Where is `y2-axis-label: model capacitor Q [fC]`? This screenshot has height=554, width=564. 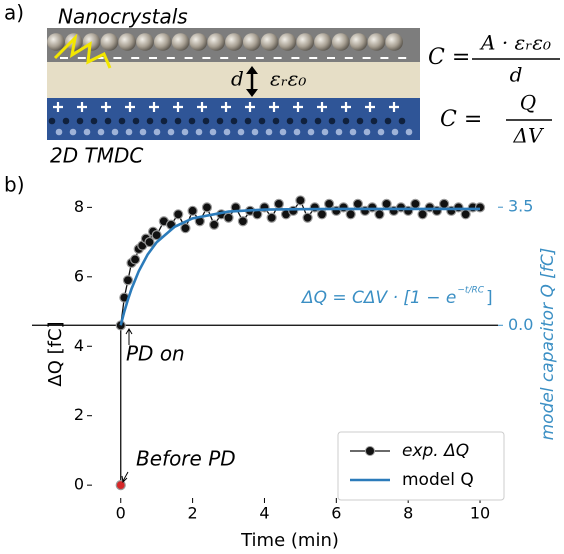
y2-axis-label: model capacitor Q [fC] is located at coordinates (548, 344).